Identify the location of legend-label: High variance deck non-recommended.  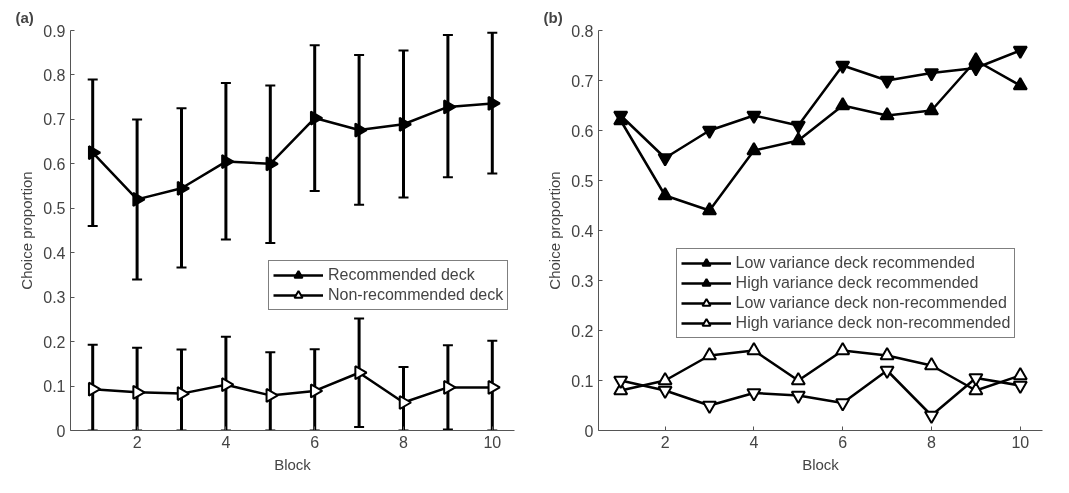
(873, 323).